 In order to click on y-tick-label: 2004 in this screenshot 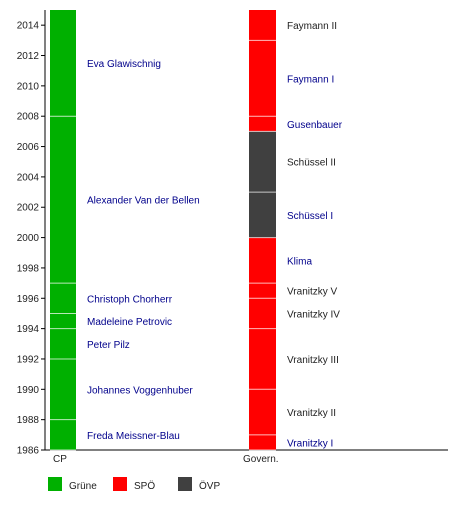, I will do `click(28, 177)`.